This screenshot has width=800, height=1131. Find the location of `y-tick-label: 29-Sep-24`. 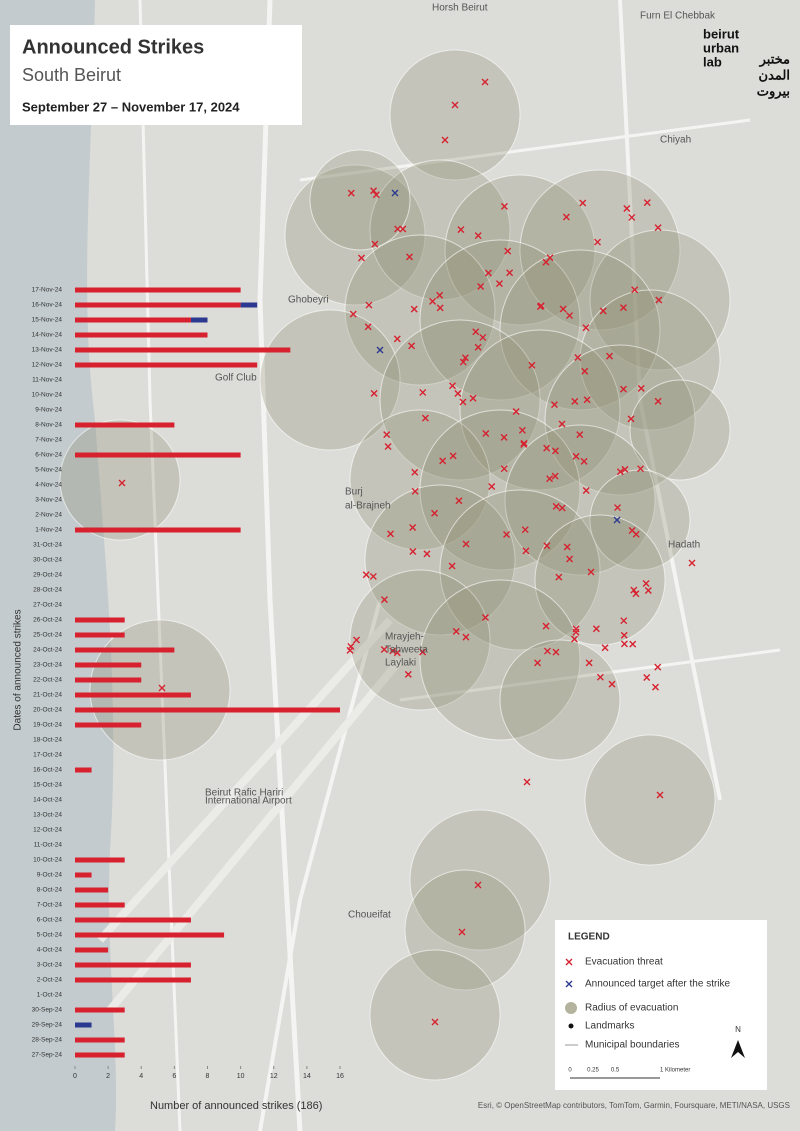

y-tick-label: 29-Sep-24 is located at coordinates (47, 1025).